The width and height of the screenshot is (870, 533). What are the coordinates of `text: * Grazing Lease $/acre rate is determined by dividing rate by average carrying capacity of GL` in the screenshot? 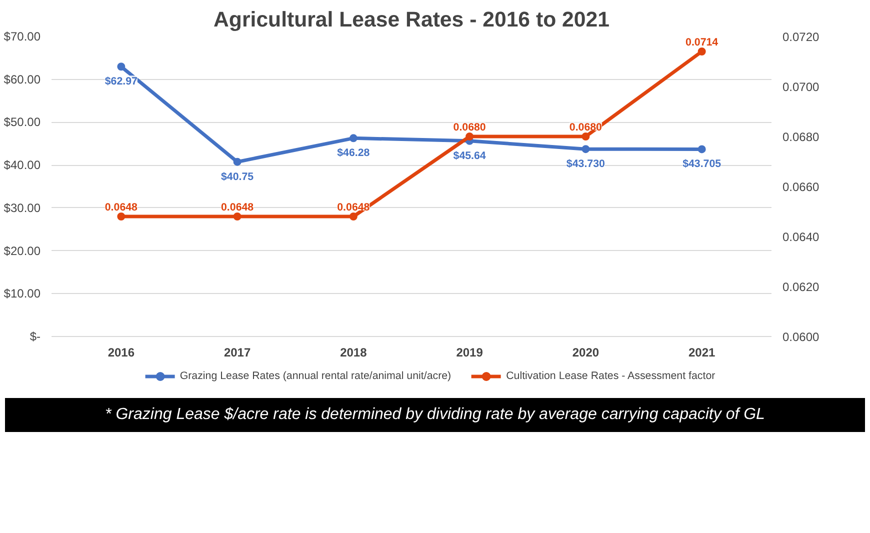 It's located at (435, 415).